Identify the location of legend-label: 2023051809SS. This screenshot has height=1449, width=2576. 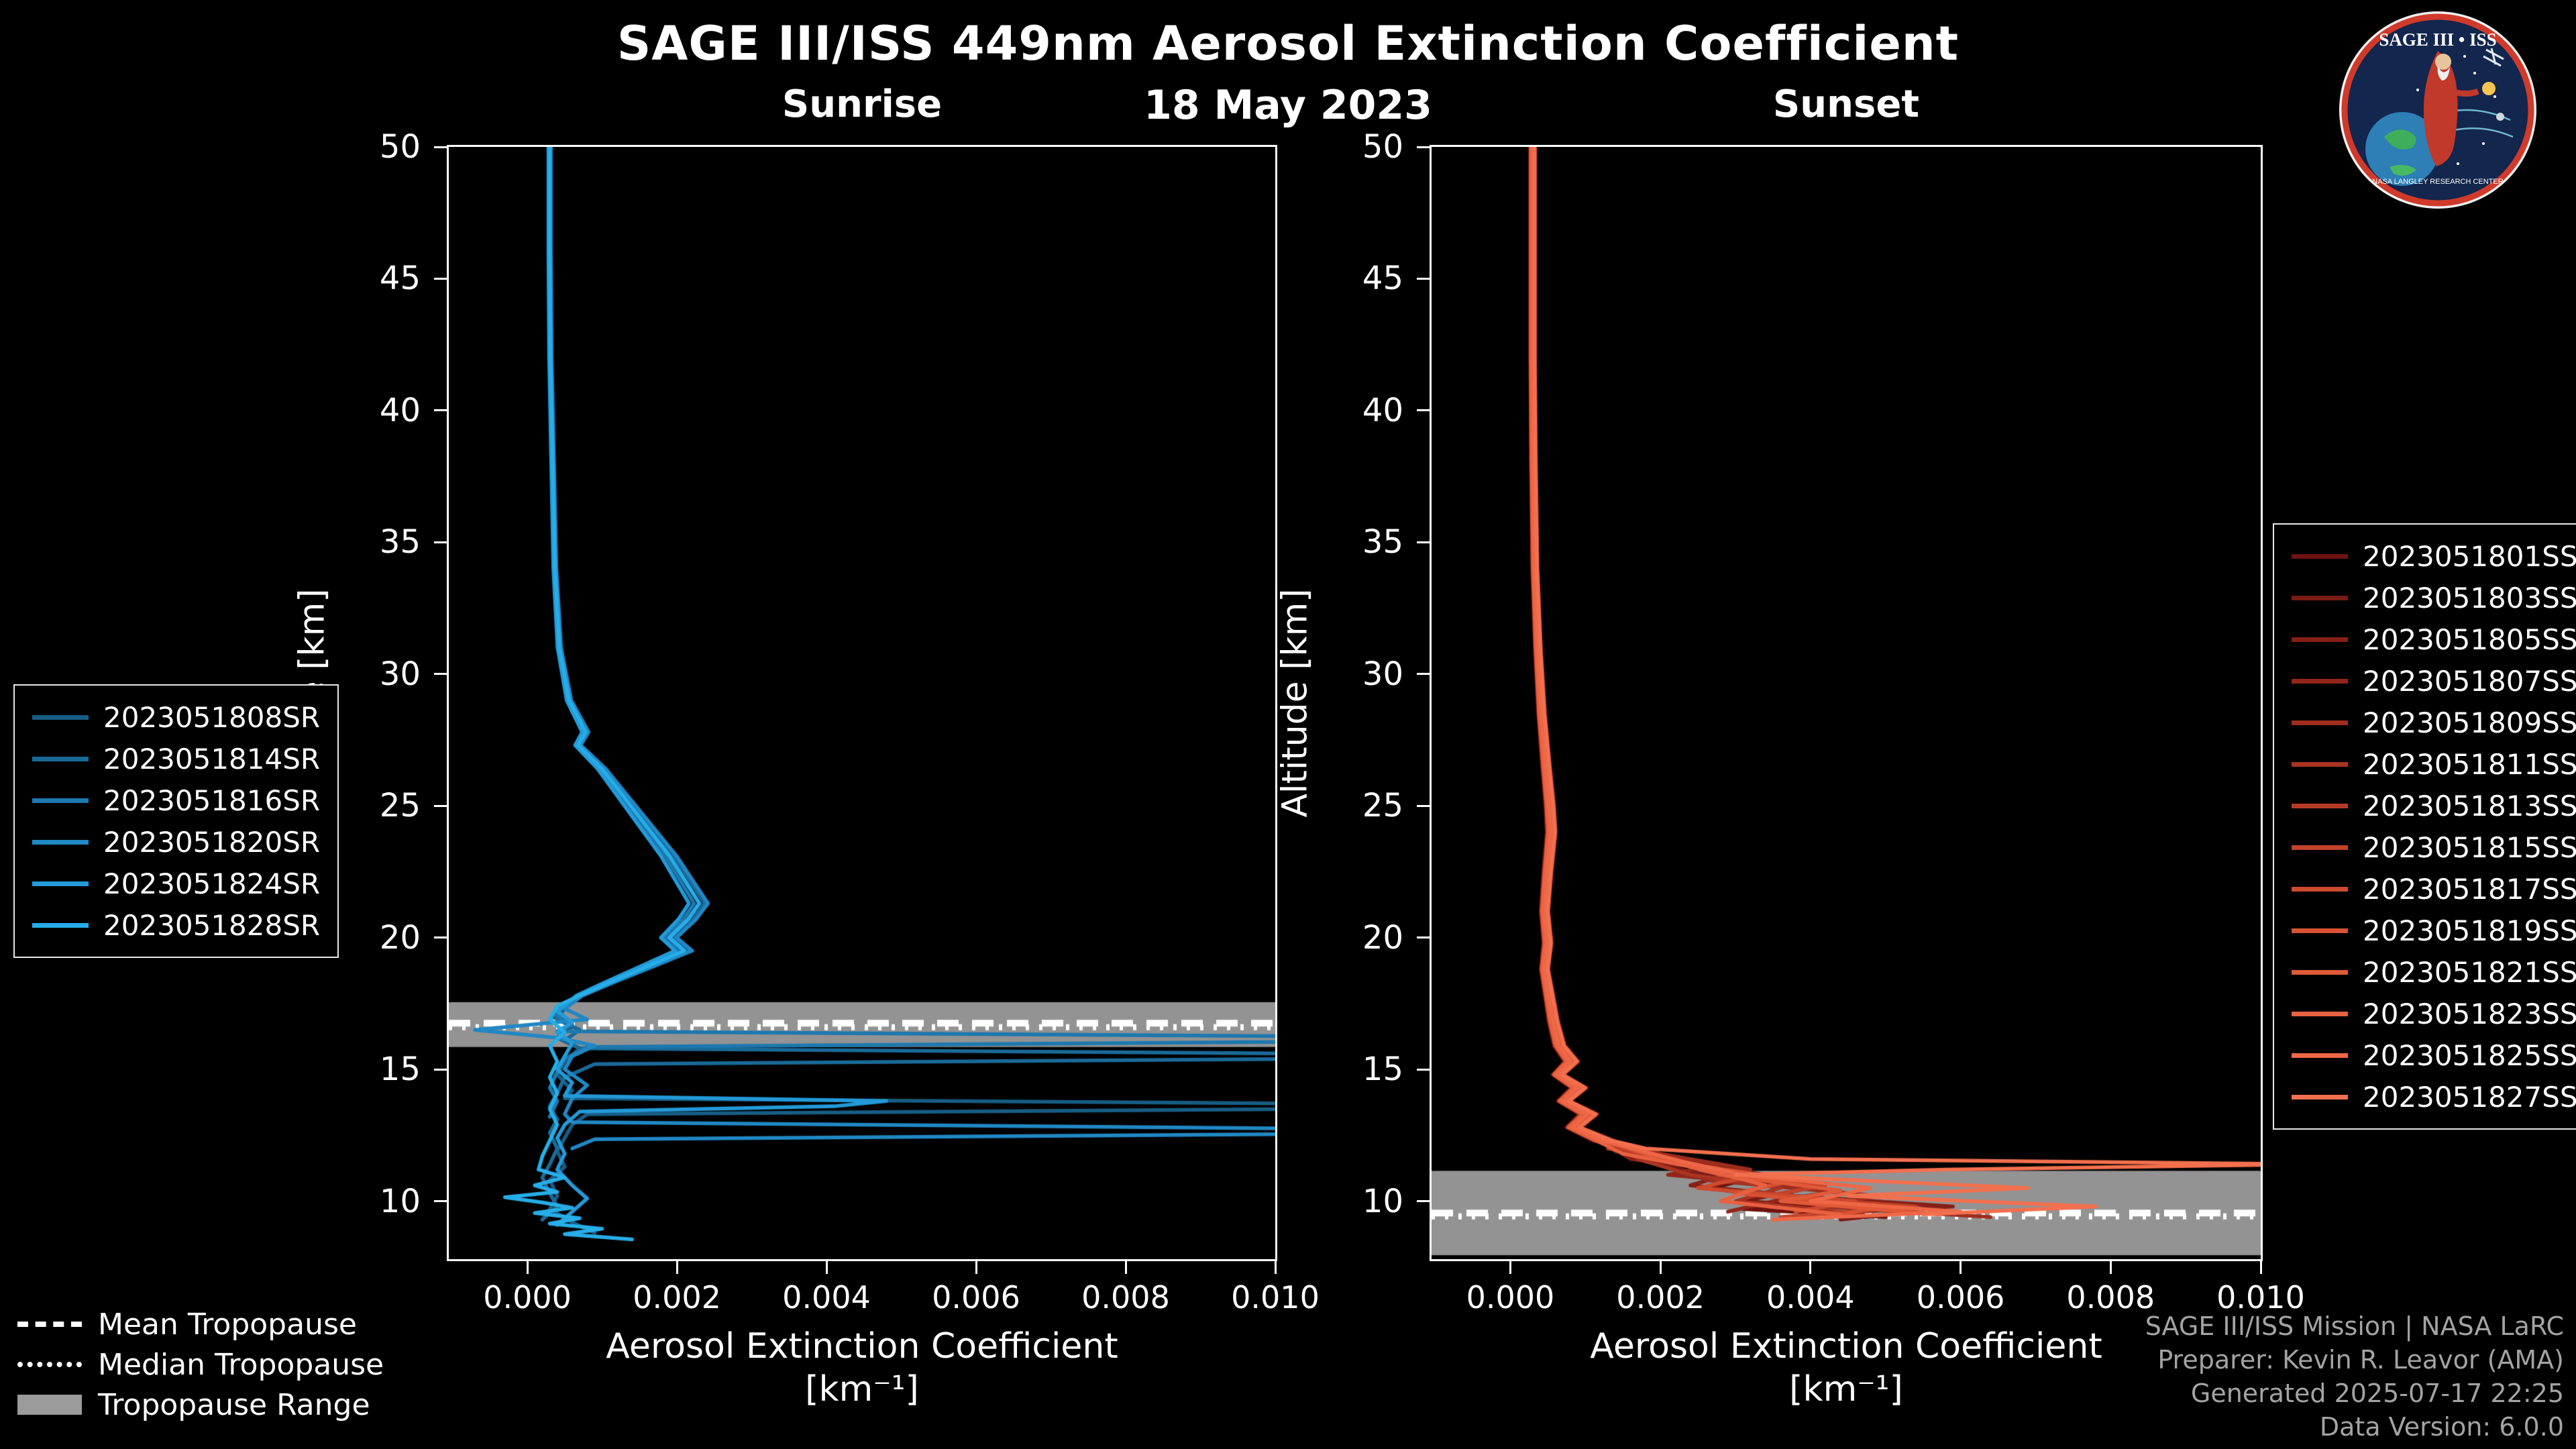
(2469, 722).